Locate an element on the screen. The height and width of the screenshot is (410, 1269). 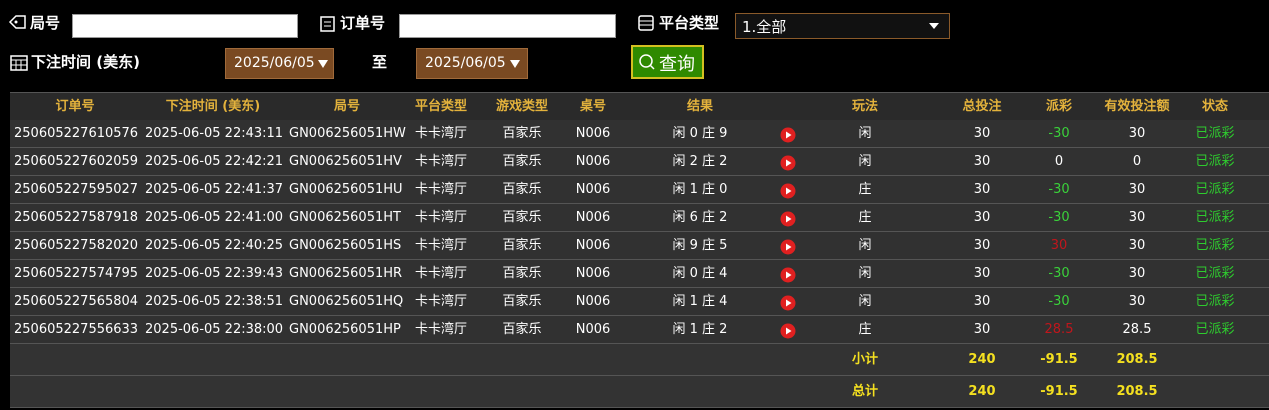
query-button: 查询 is located at coordinates (667, 62).